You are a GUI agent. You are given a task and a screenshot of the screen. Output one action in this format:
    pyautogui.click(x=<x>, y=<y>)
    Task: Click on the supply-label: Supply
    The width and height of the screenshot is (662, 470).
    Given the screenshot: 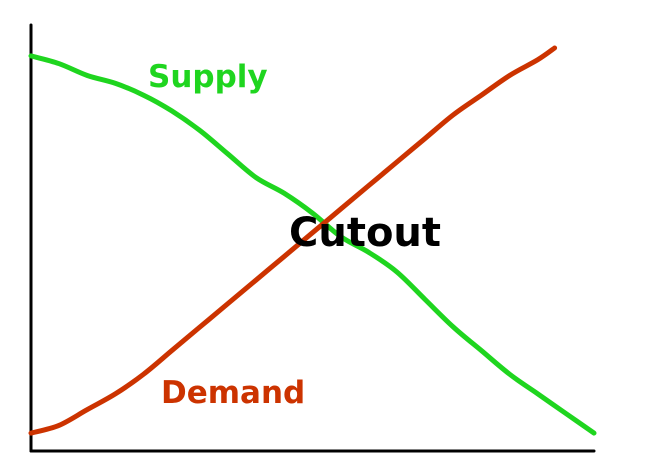 What is the action you would take?
    pyautogui.click(x=208, y=77)
    